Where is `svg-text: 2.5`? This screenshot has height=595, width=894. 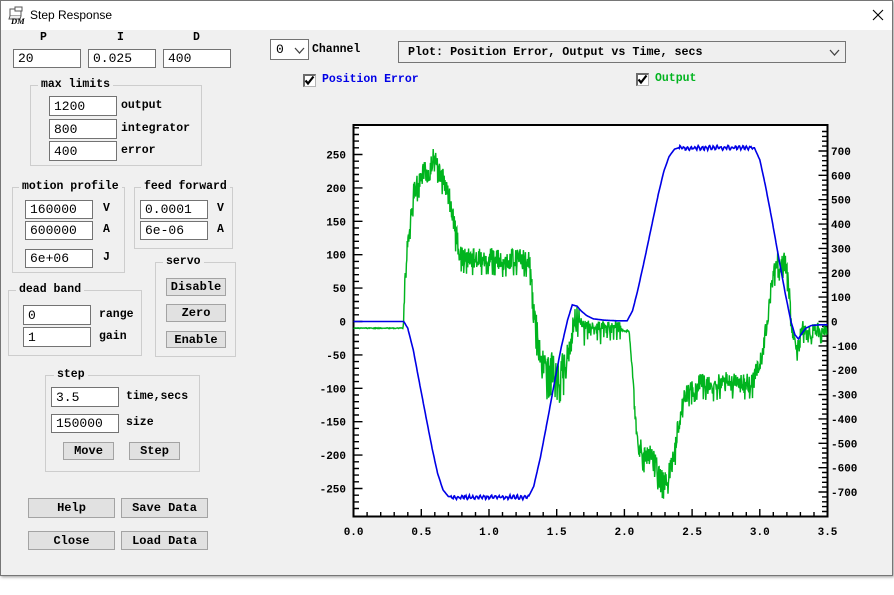
svg-text: 2.5 is located at coordinates (692, 533).